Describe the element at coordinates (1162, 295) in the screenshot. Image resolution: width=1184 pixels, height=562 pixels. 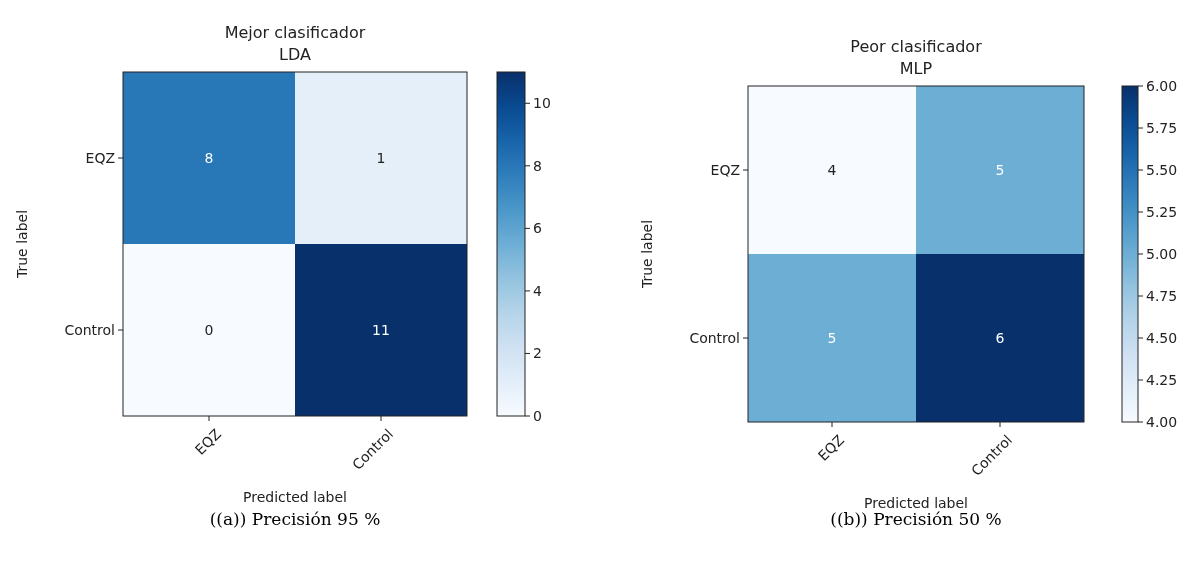
I see `color-bar-label: 4.75` at that location.